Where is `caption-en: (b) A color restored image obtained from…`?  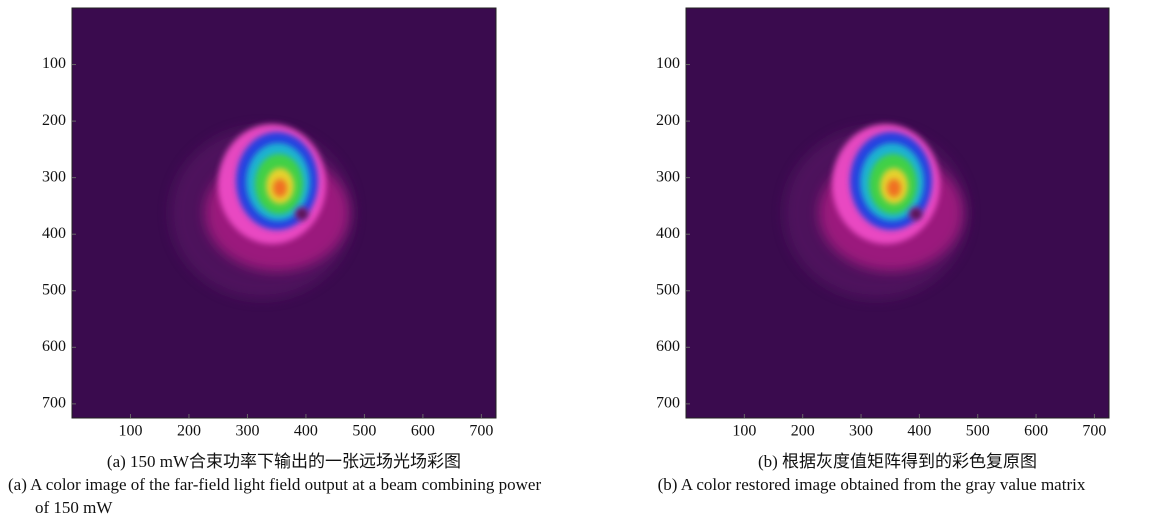
caption-en: (b) A color restored image obtained from… is located at coordinates (871, 484).